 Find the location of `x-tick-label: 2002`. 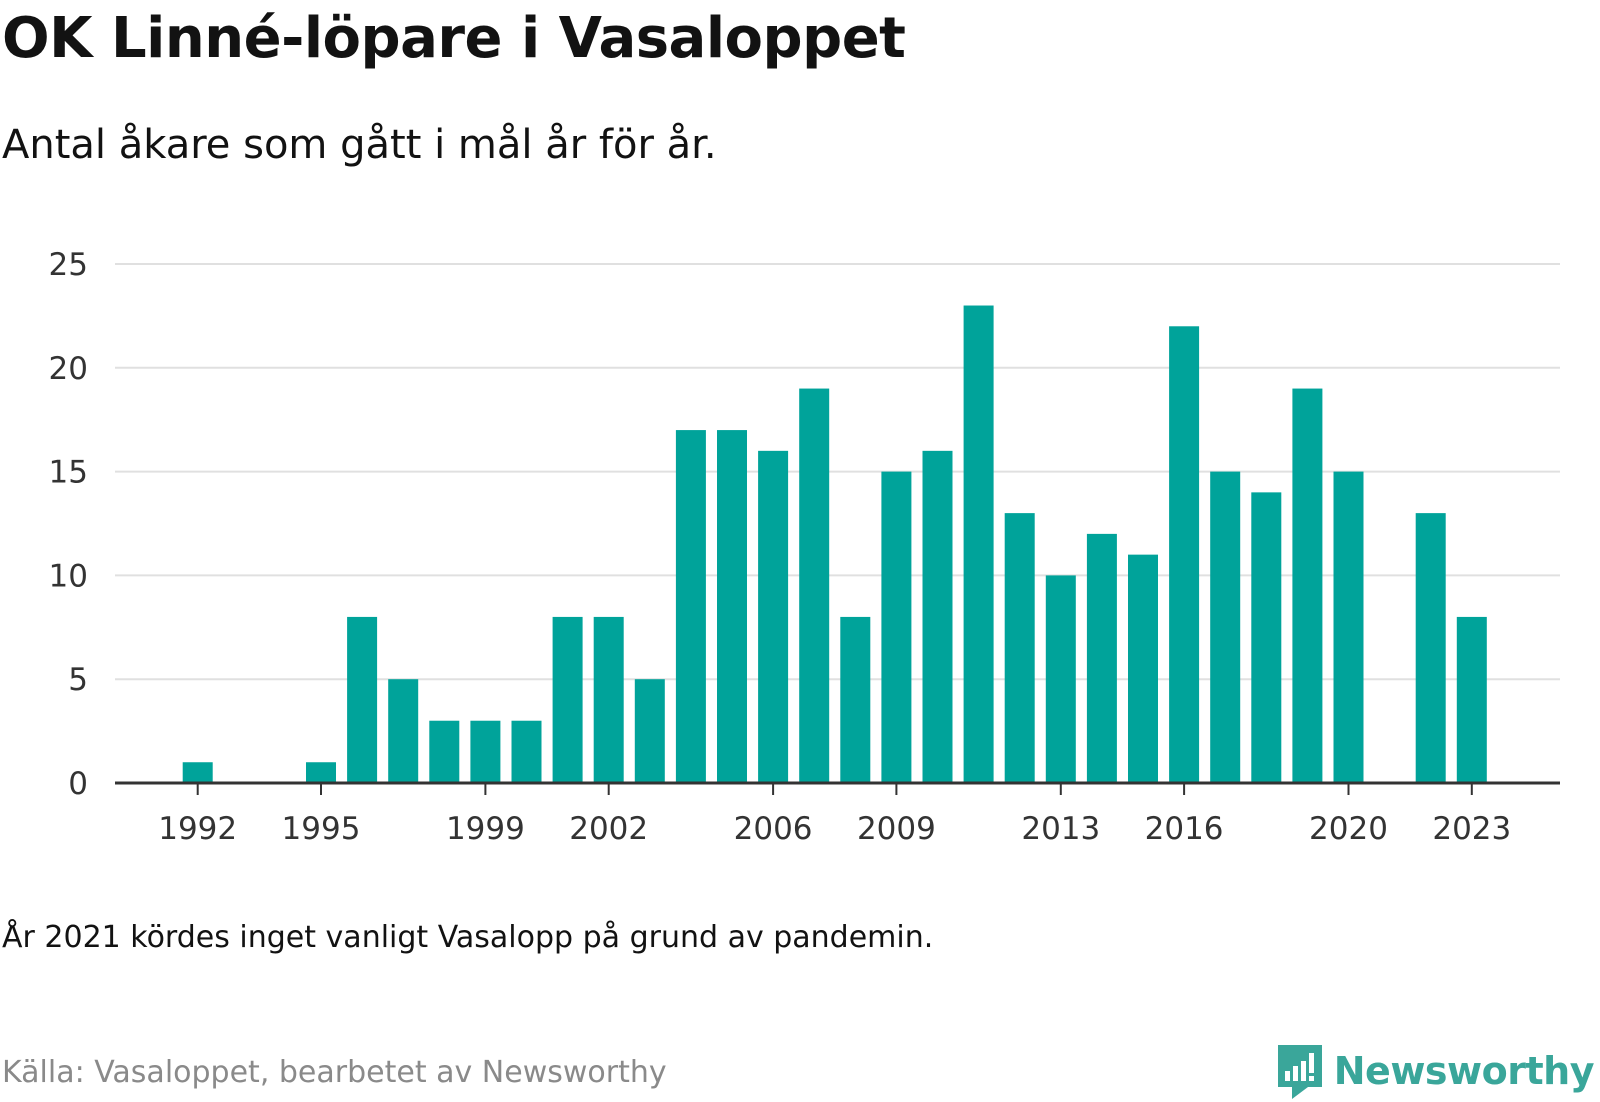

x-tick-label: 2002 is located at coordinates (608, 829).